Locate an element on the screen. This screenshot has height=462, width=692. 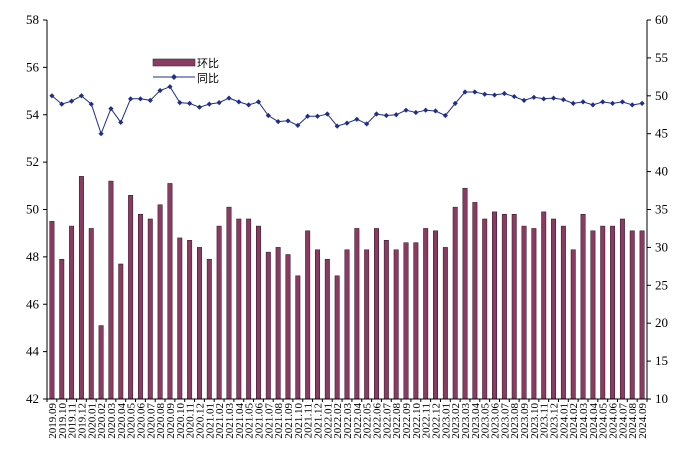
x-tick-label: 2024.05 is located at coordinates (604, 421).